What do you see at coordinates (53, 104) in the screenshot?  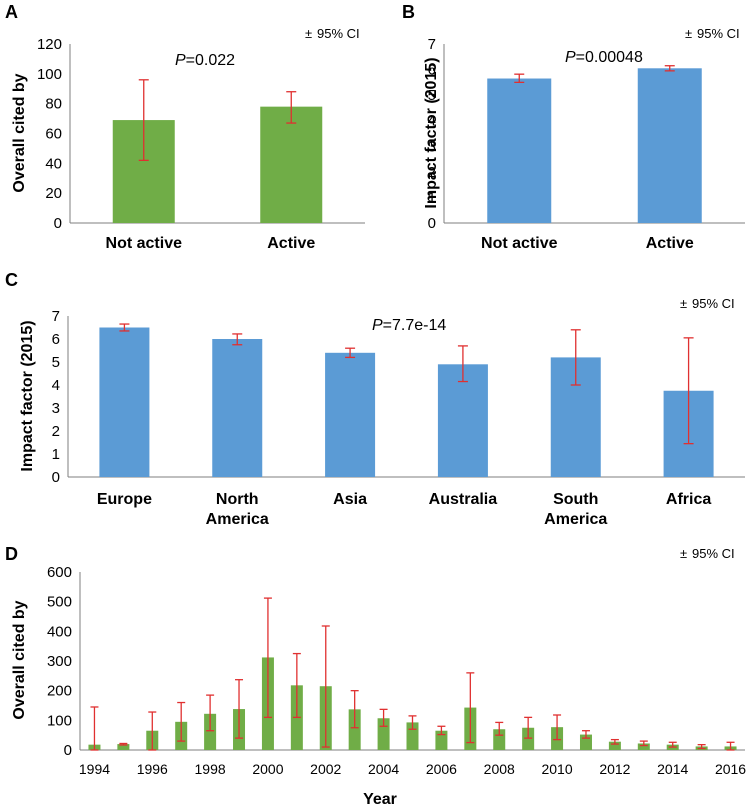 I see `panel-a-ytick: 80` at bounding box center [53, 104].